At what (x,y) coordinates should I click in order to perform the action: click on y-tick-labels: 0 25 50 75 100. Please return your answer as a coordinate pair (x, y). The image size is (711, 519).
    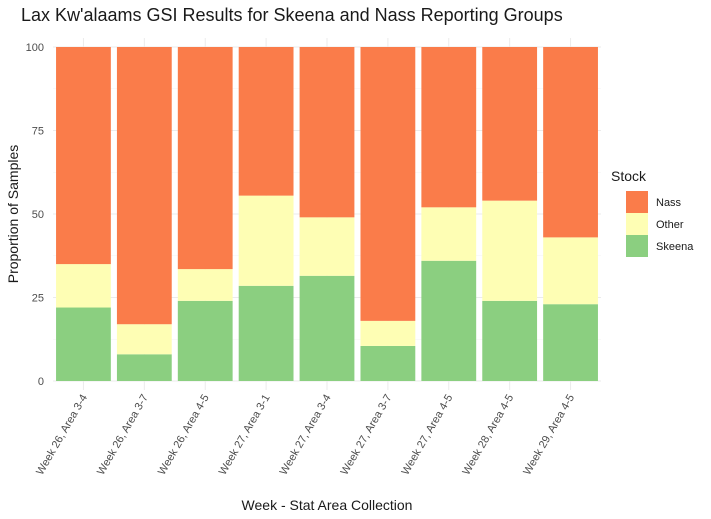
    Looking at the image, I should click on (35, 215).